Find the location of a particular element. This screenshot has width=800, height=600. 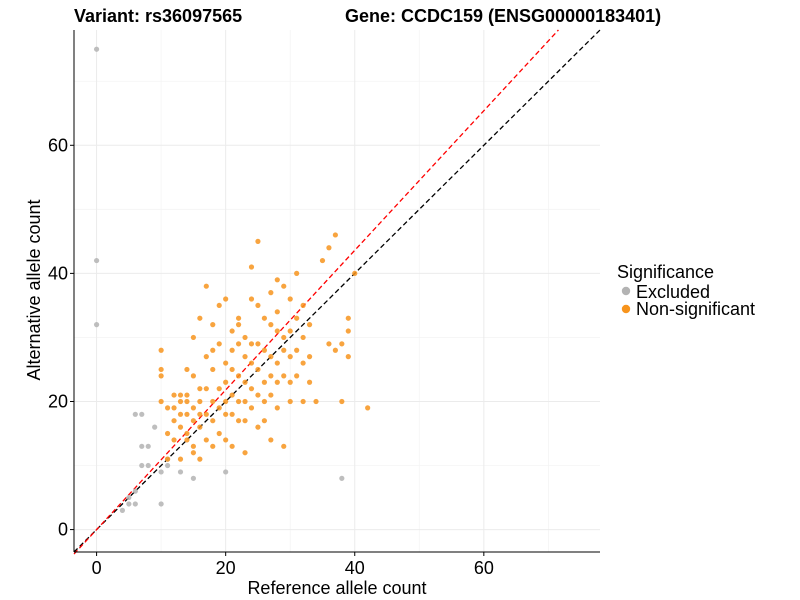

y-axis-title: Alternative allele count is located at coordinates (34, 289).